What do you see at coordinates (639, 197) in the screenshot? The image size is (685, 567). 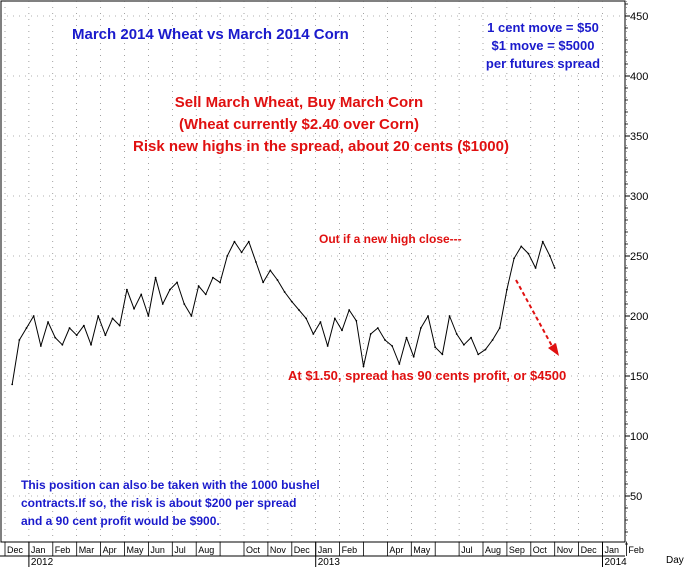 I see `y-tick-label: 300` at bounding box center [639, 197].